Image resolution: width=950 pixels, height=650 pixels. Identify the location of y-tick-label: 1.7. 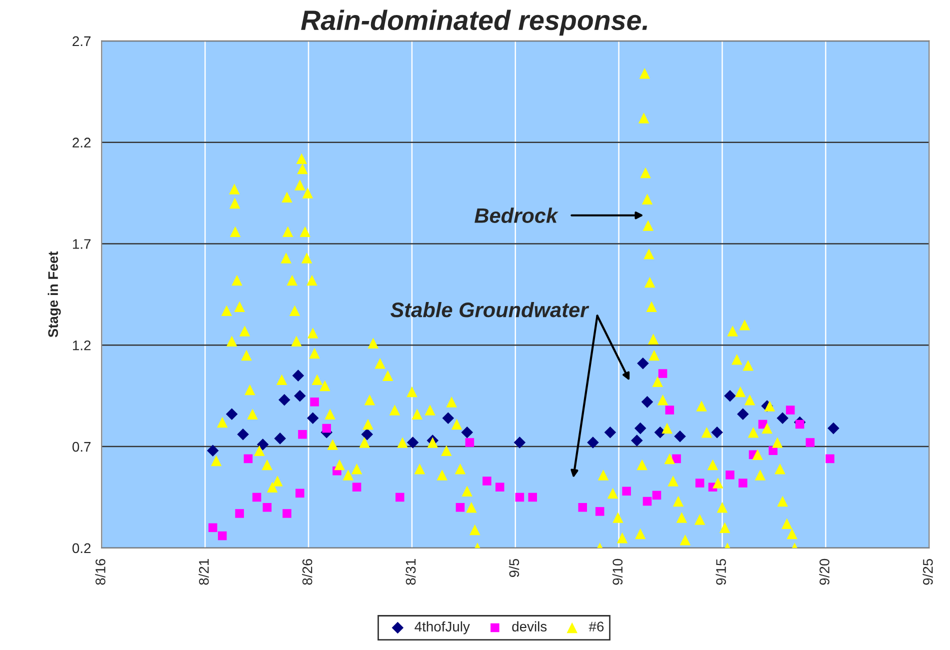
(81, 244).